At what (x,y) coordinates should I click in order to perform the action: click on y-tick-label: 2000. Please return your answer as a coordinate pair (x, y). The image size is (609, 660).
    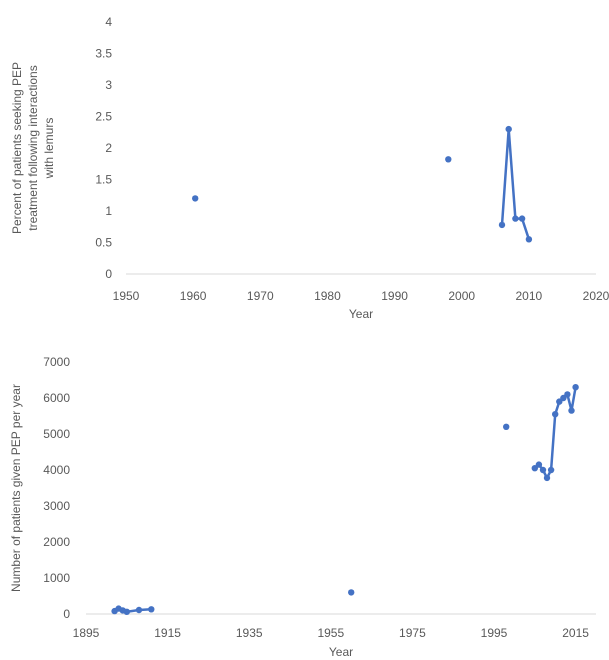
    Looking at the image, I should click on (56, 542).